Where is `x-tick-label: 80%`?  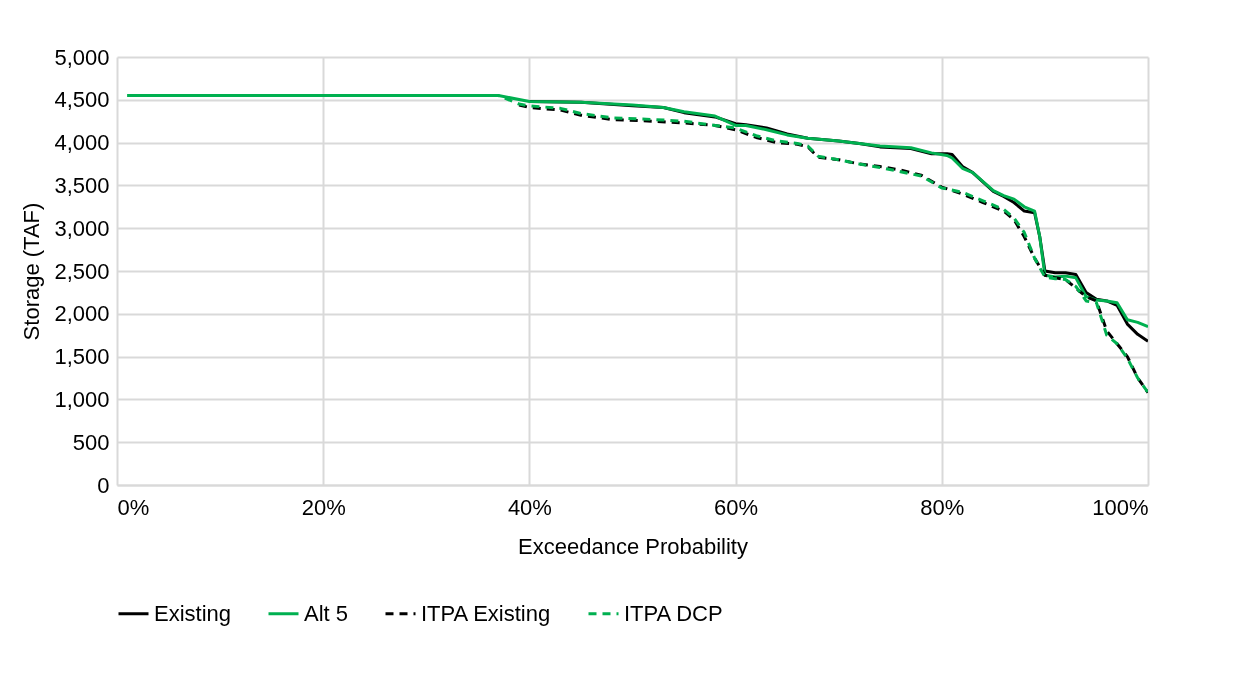 x-tick-label: 80% is located at coordinates (942, 507).